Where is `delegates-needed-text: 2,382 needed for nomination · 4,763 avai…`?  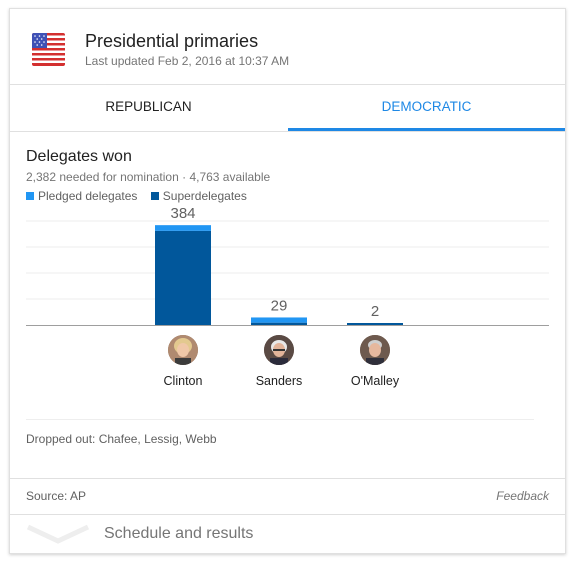 delegates-needed-text: 2,382 needed for nomination · 4,763 avai… is located at coordinates (148, 177).